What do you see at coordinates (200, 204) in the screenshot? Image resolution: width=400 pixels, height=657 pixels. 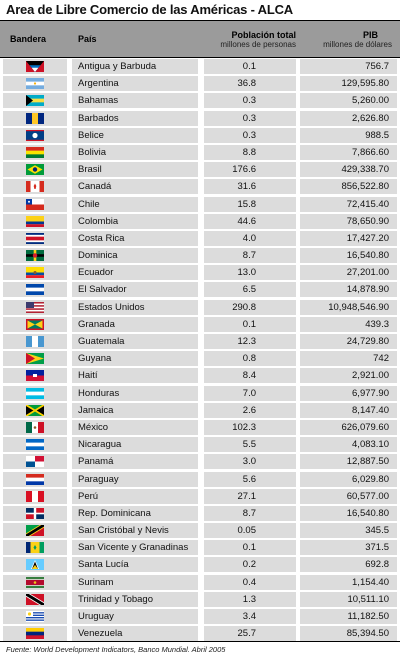 I see `table-row: Chile 15.8 72,415.40` at bounding box center [200, 204].